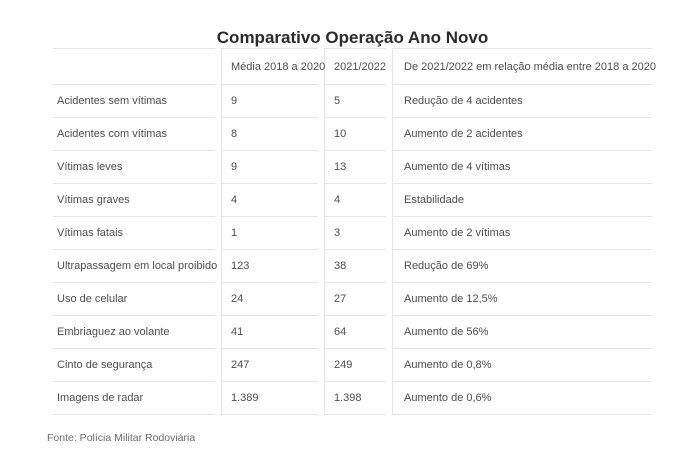 The height and width of the screenshot is (449, 693). I want to click on current-value-cell: 4, so click(355, 200).